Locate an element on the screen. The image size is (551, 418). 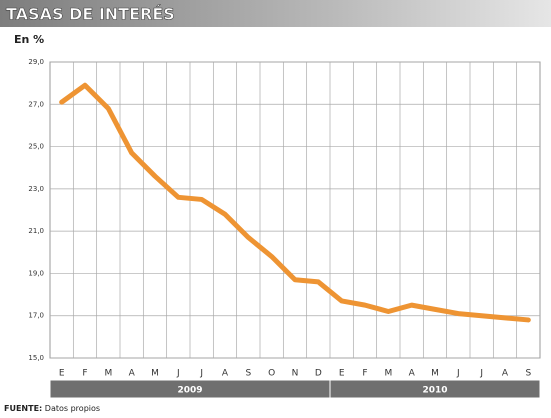
y-tick-label: 15,0 is located at coordinates (36, 358).